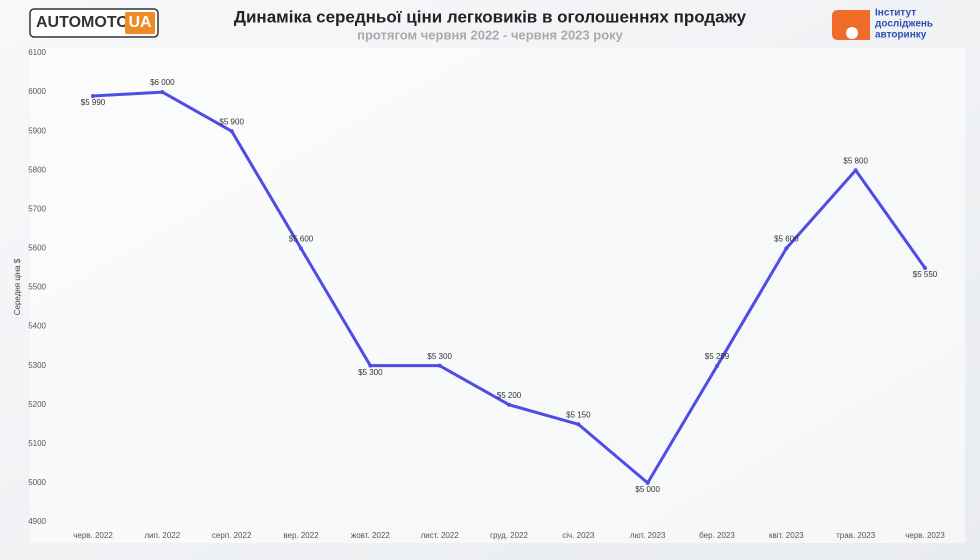 The width and height of the screenshot is (980, 560). Describe the element at coordinates (93, 102) in the screenshot. I see `value-label: $5 990` at that location.